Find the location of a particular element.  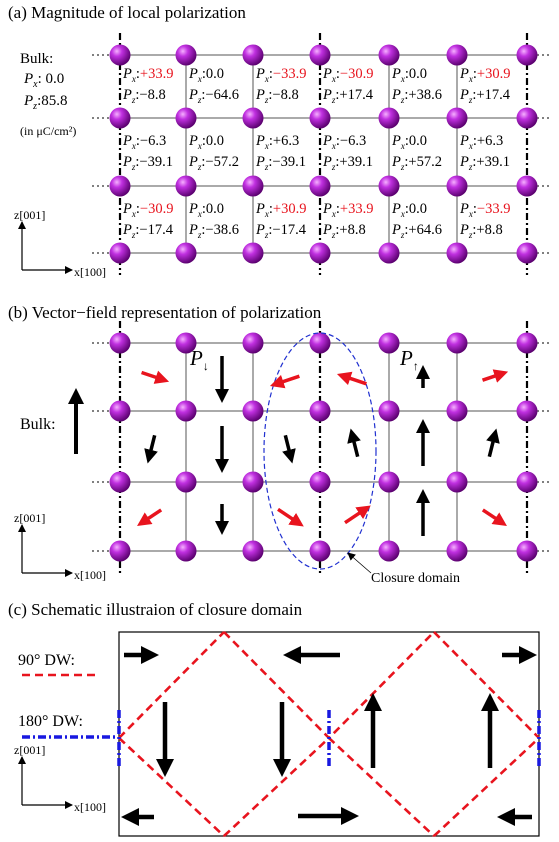

axis-x-c: x[100] is located at coordinates (90, 807).